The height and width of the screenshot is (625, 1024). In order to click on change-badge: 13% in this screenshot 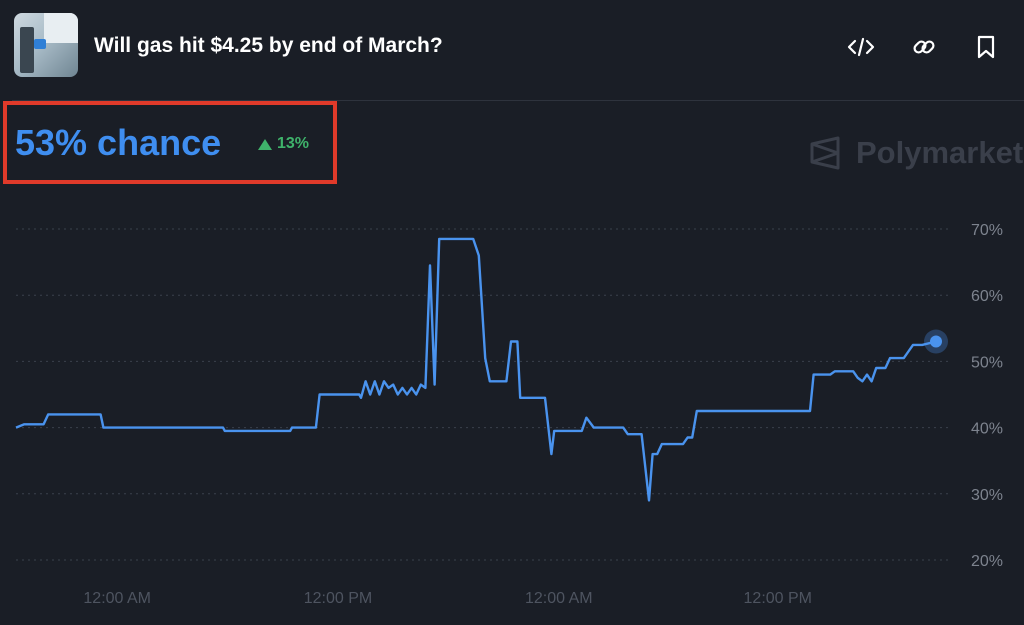, I will do `click(283, 144)`.